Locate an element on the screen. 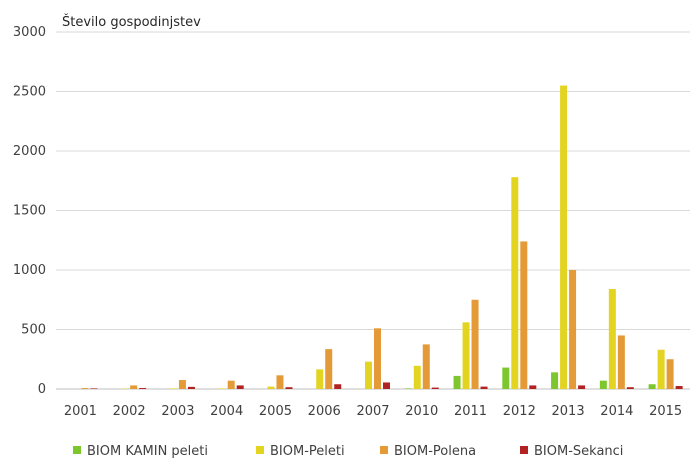  x-tick-label: 2013 is located at coordinates (568, 411).